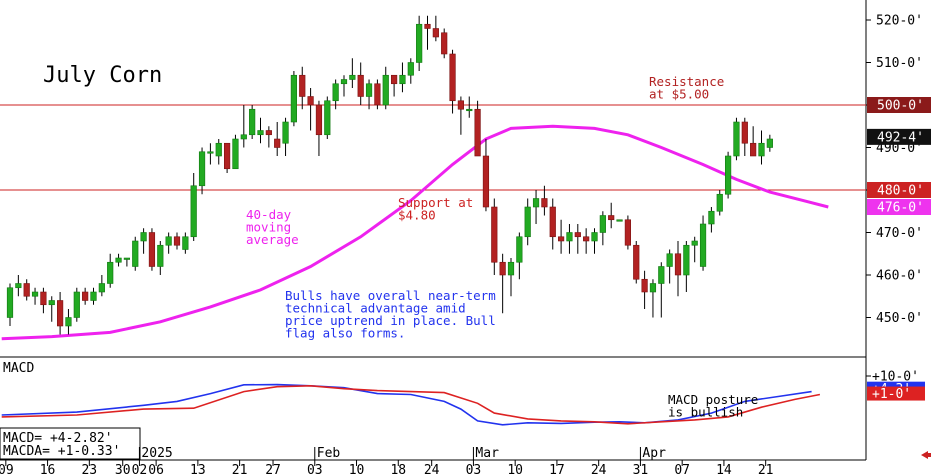 The width and height of the screenshot is (932, 475). Describe the element at coordinates (102, 75) in the screenshot. I see `chart-title: July Corn` at that location.